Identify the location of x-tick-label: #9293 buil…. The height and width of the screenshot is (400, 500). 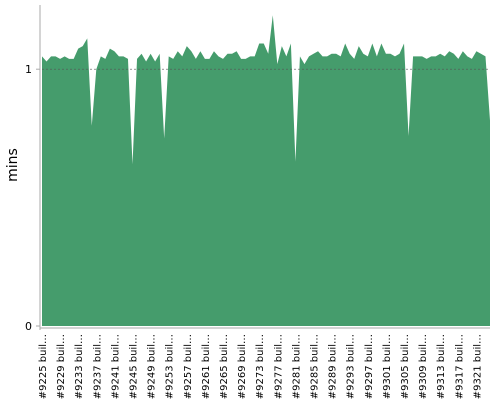
(351, 366).